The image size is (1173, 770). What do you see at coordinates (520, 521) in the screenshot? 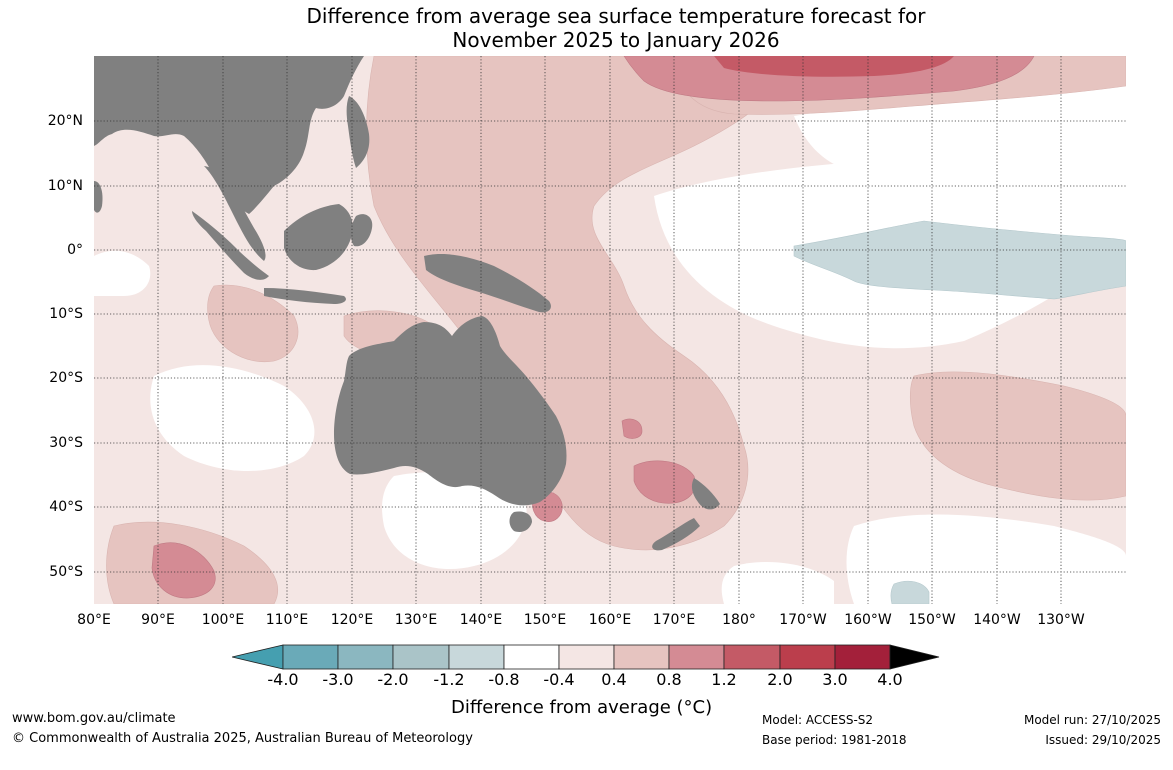
I see `land-tasmania` at bounding box center [520, 521].